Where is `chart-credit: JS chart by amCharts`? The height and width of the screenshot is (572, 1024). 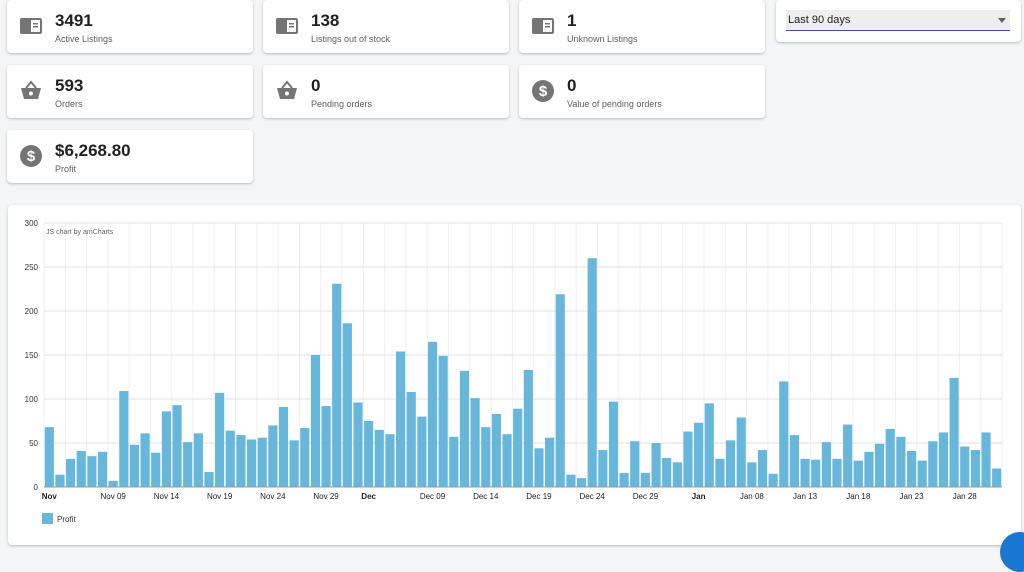
chart-credit: JS chart by amCharts is located at coordinates (80, 232).